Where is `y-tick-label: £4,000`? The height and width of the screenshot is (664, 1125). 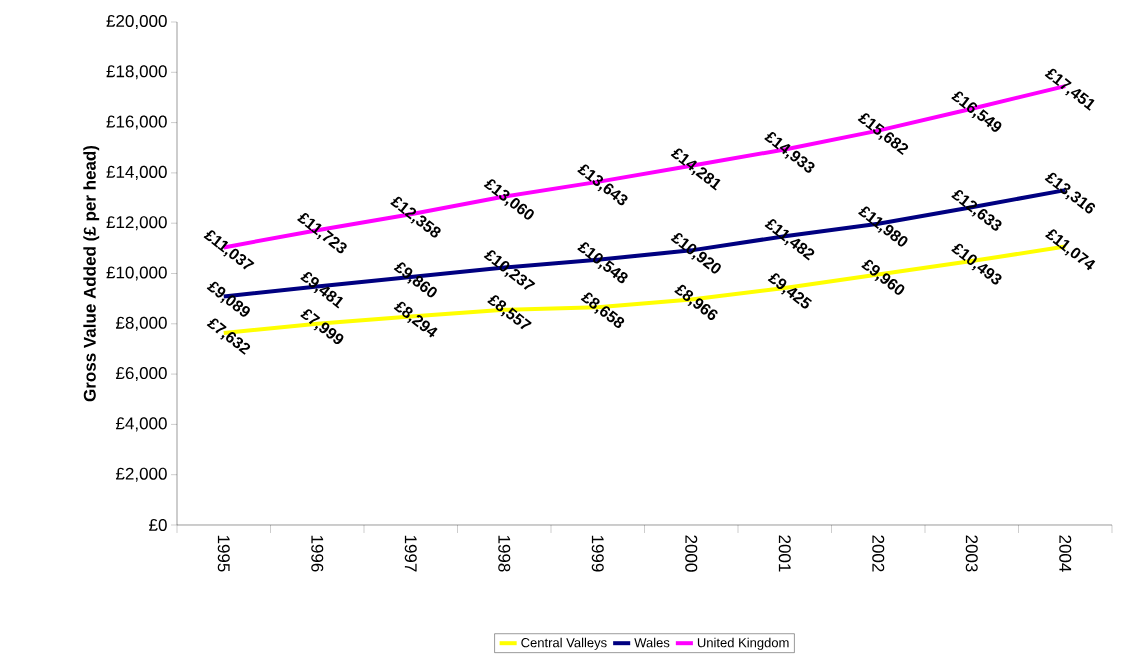
y-tick-label: £4,000 is located at coordinates (141, 424).